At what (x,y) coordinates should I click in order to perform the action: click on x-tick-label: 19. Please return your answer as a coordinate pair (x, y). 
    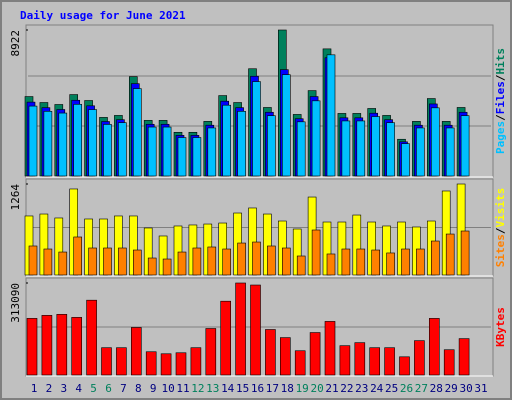
    Looking at the image, I should click on (302, 388).